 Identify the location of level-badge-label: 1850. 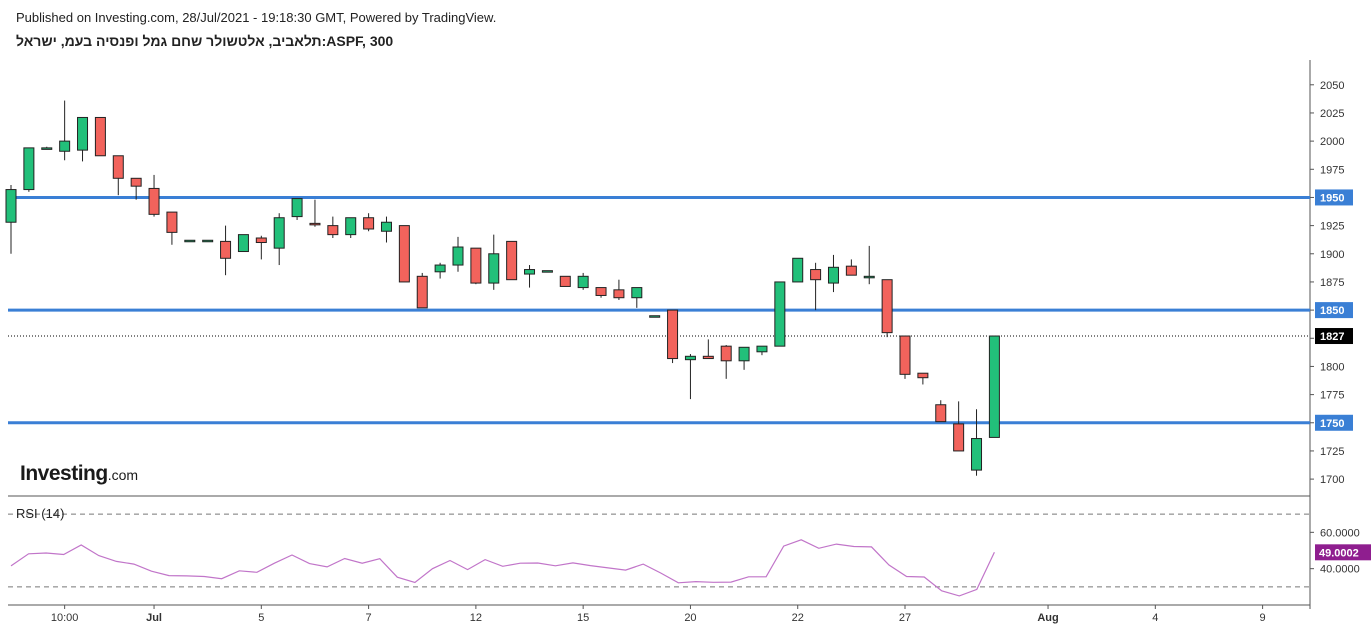
(1332, 311).